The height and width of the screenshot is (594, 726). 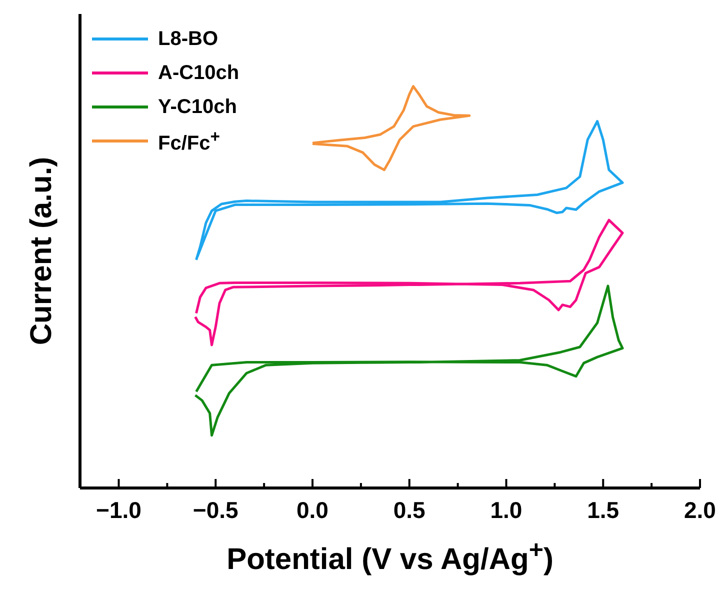 I want to click on legend-label: L8-BO, so click(x=188, y=39).